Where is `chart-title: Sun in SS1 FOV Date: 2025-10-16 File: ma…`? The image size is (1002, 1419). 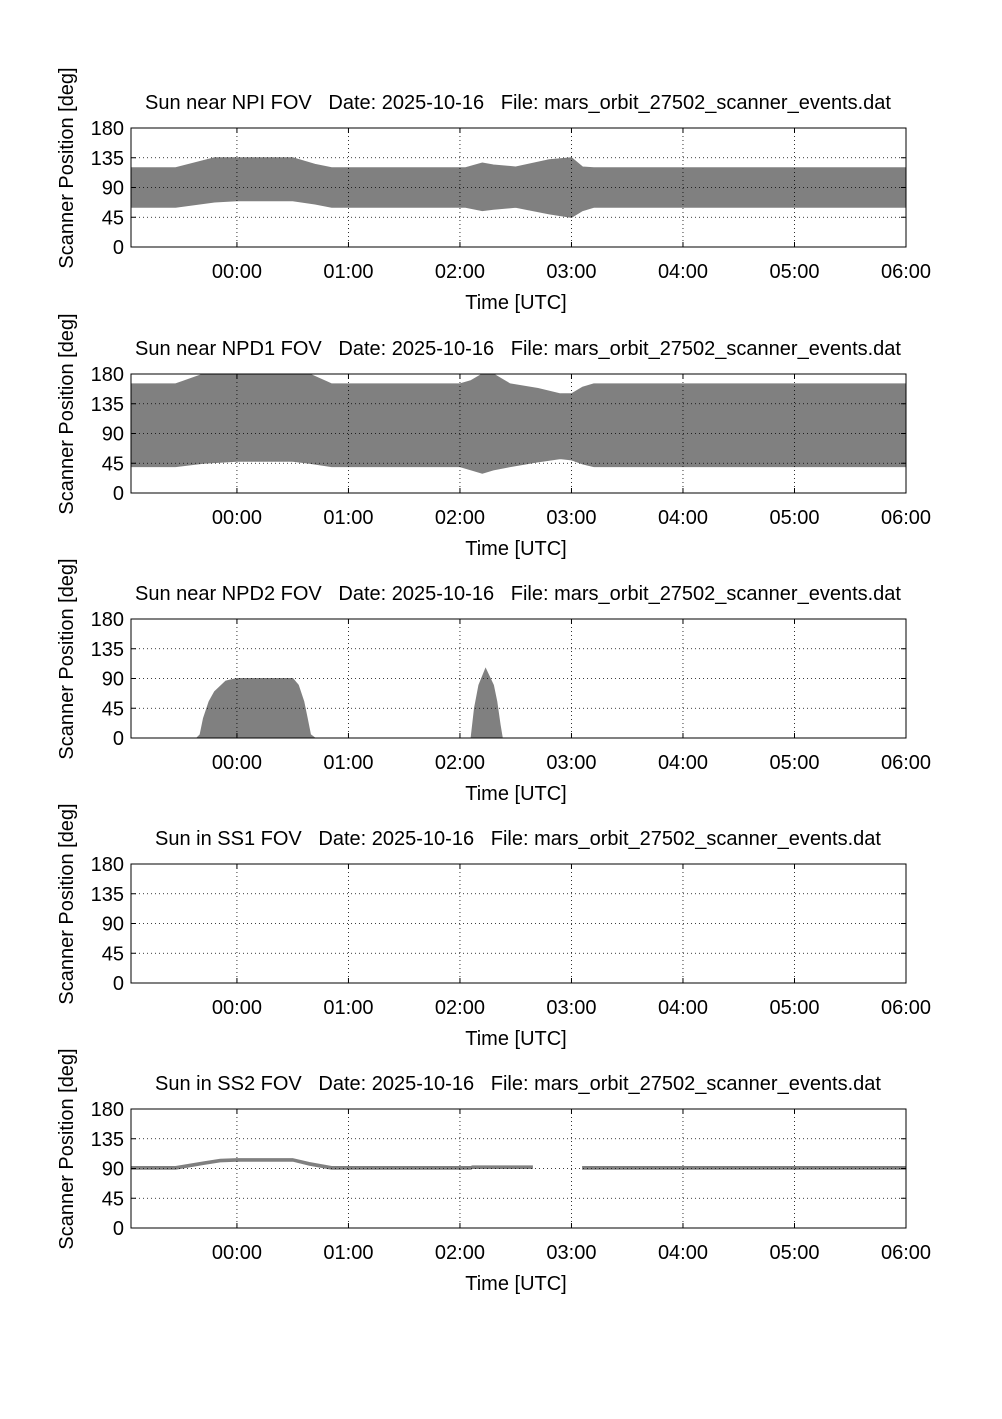
chart-title: Sun in SS1 FOV Date: 2025-10-16 File: ma… is located at coordinates (518, 839).